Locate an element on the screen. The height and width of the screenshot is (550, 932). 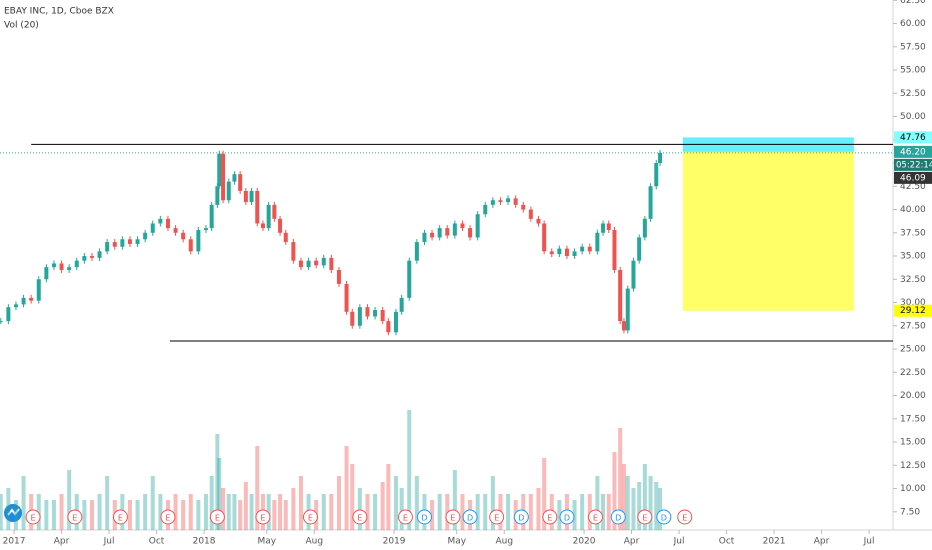
last-label: 46.09 is located at coordinates (913, 178).